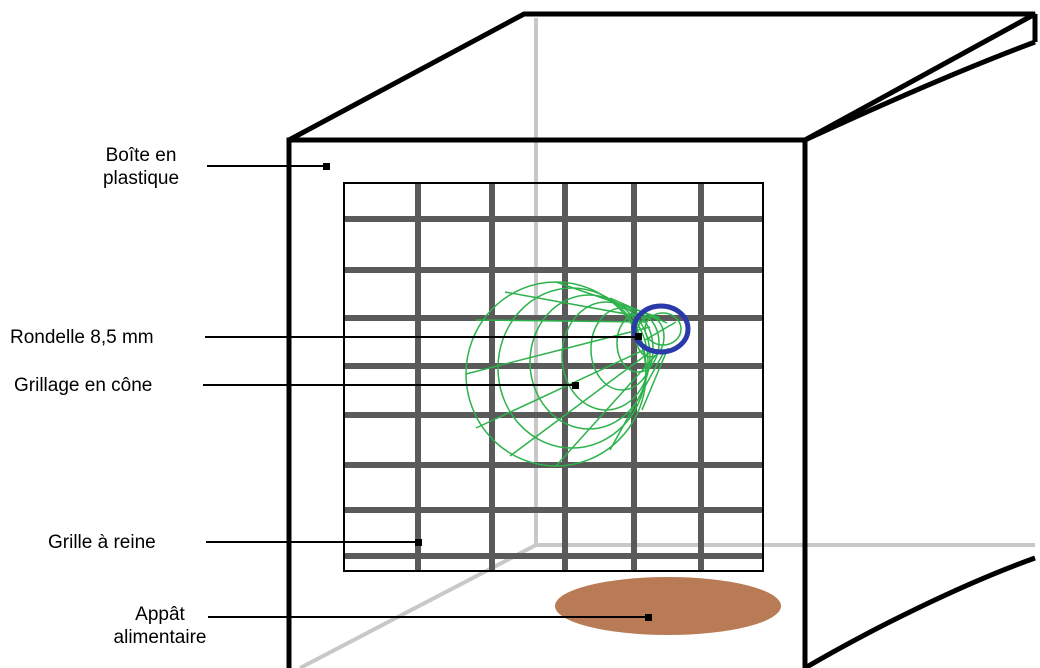  Describe the element at coordinates (141, 155) in the screenshot. I see `label-box-line1: Boîte en` at that location.